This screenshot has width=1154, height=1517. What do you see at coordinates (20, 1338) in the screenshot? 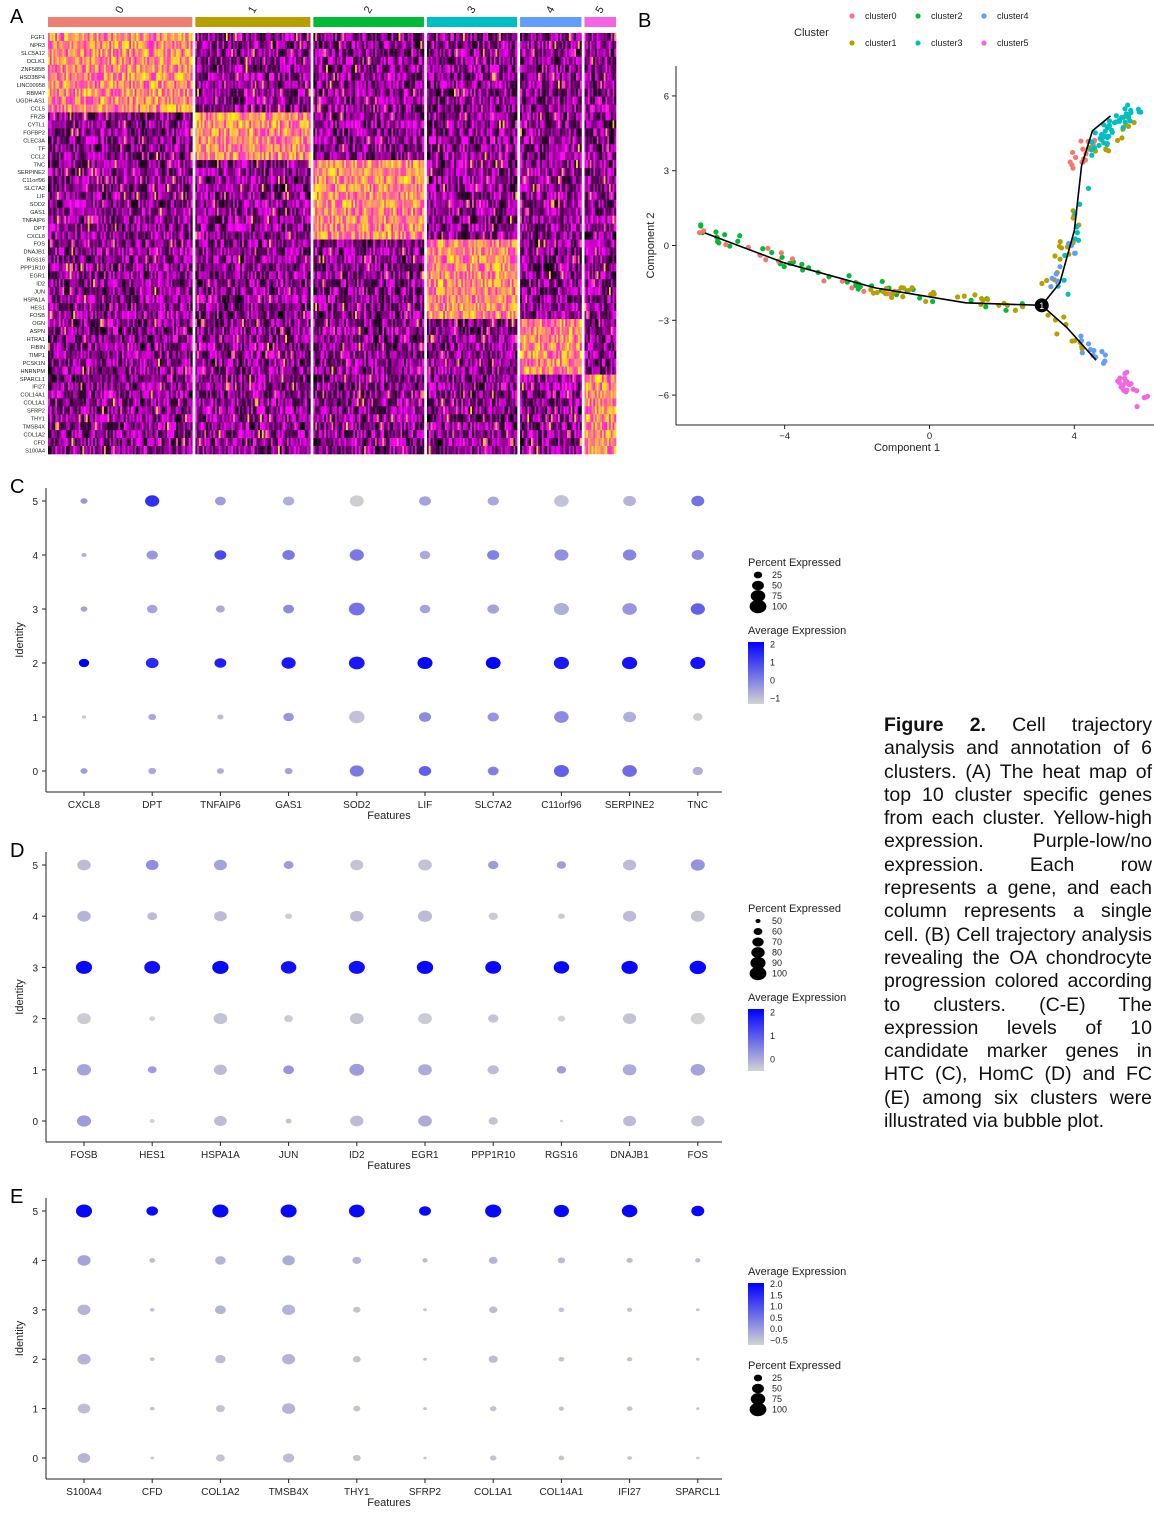
I see `y-axis-title: Identity` at bounding box center [20, 1338].